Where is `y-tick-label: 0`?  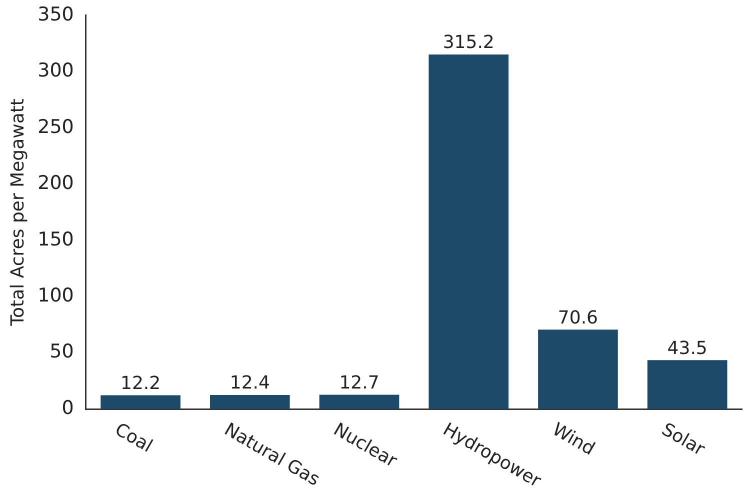 y-tick-label: 0 is located at coordinates (68, 407).